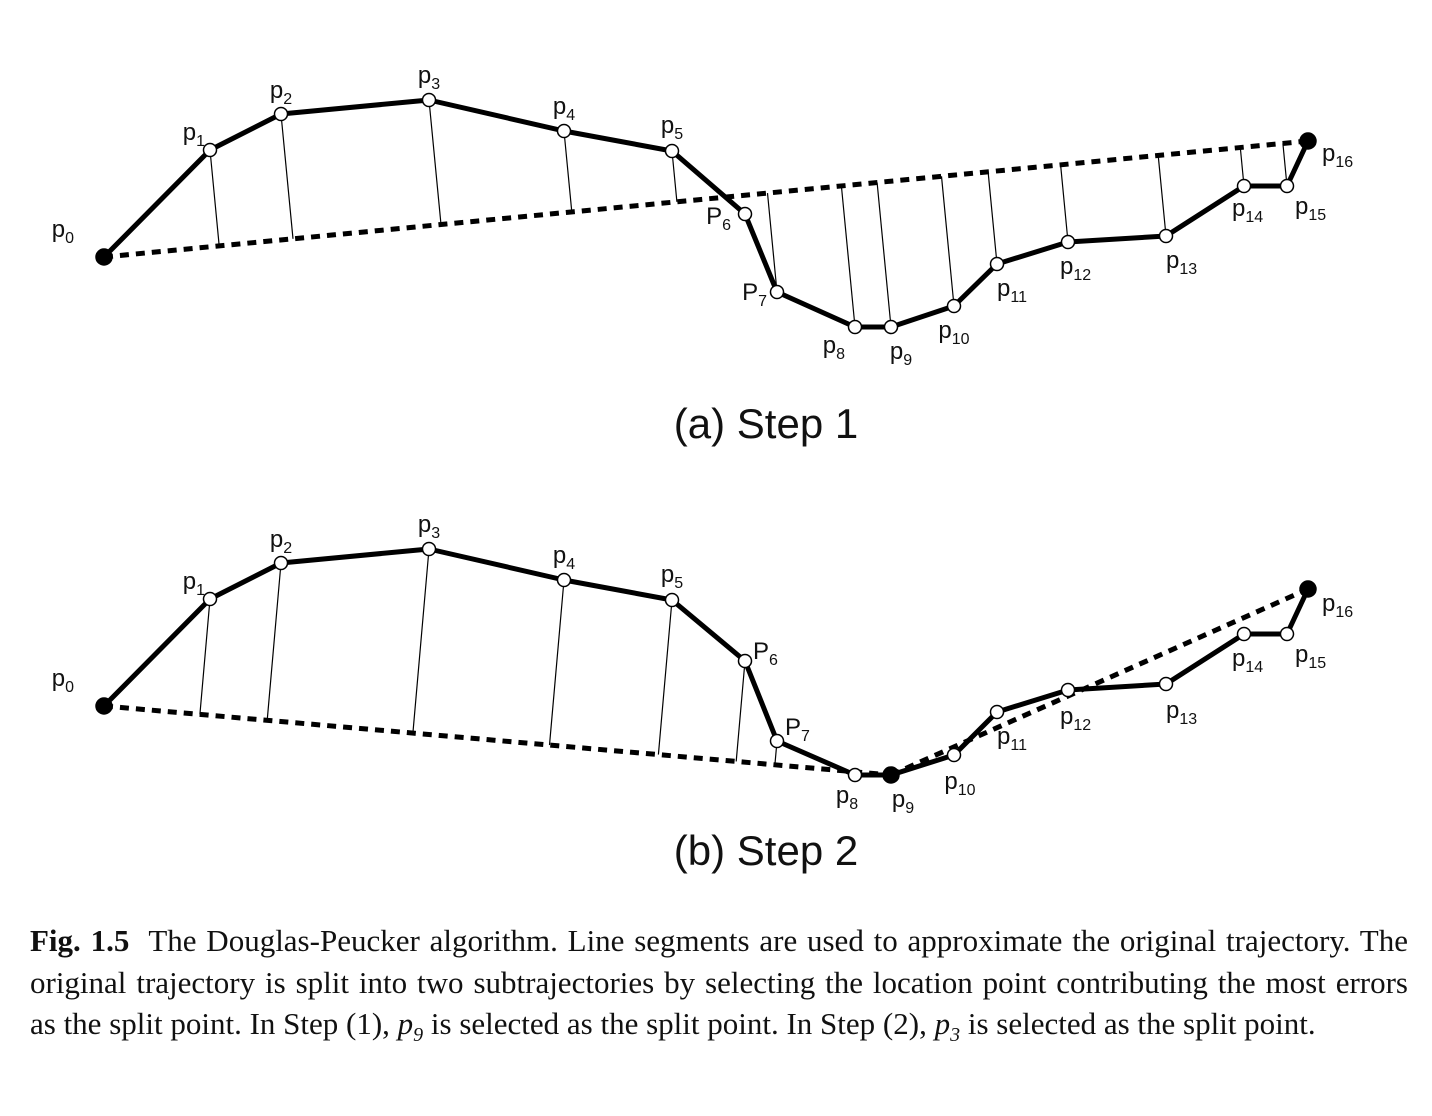 Image resolution: width=1432 pixels, height=1116 pixels. Describe the element at coordinates (80, 940) in the screenshot. I see `figure-number: Fig. 1.5` at that location.